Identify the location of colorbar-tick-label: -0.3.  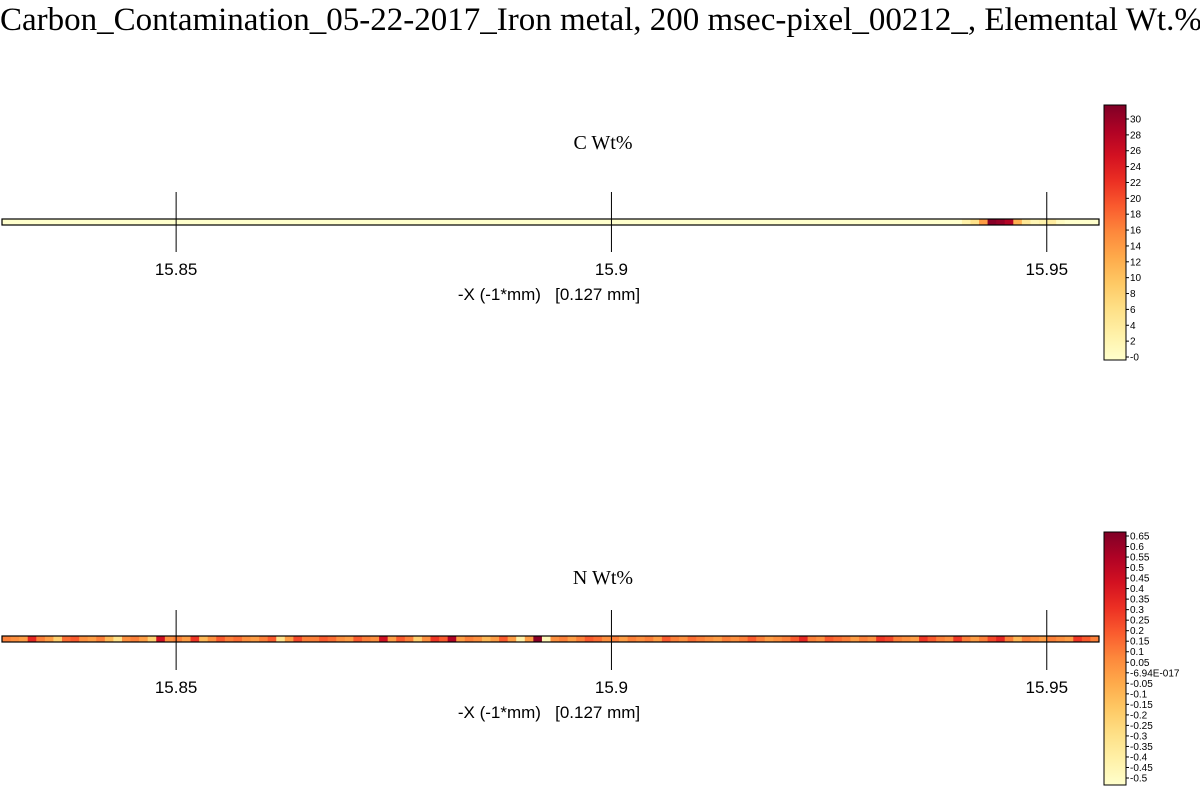
(1139, 736).